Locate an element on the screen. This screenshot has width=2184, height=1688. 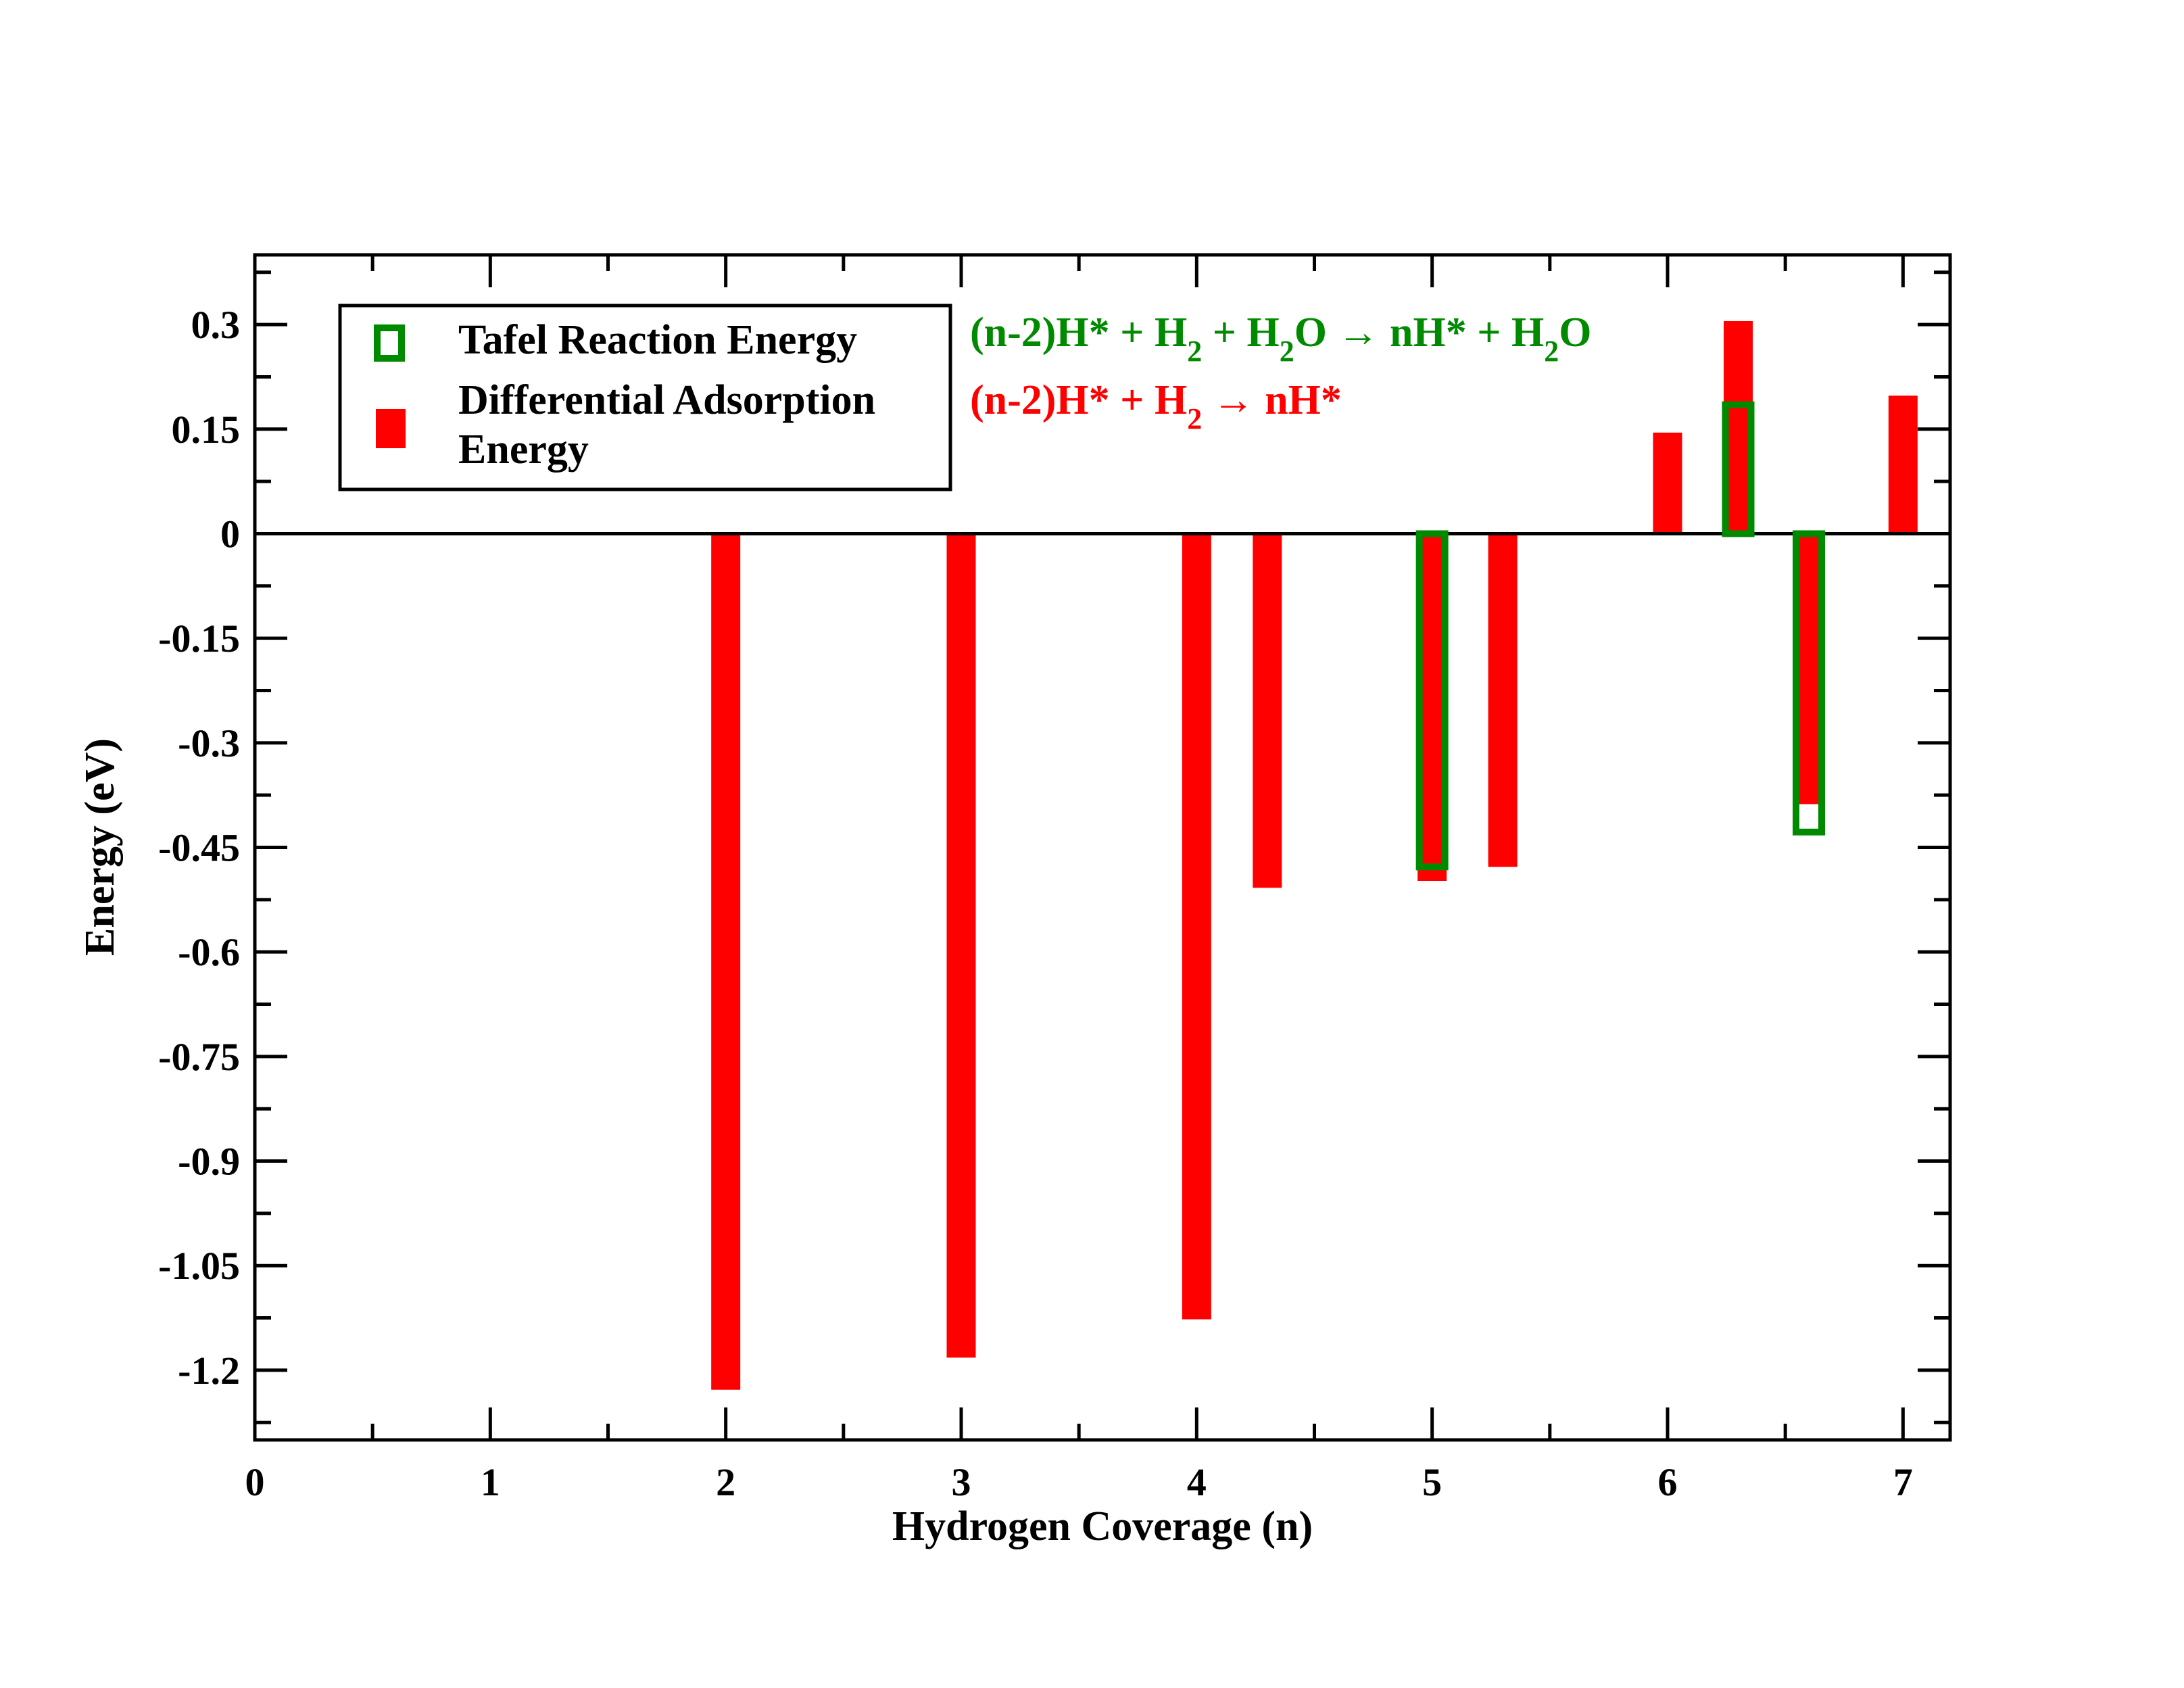
equation-annotation: (n-2)H* + H2 → nH* is located at coordinates (1156, 406).